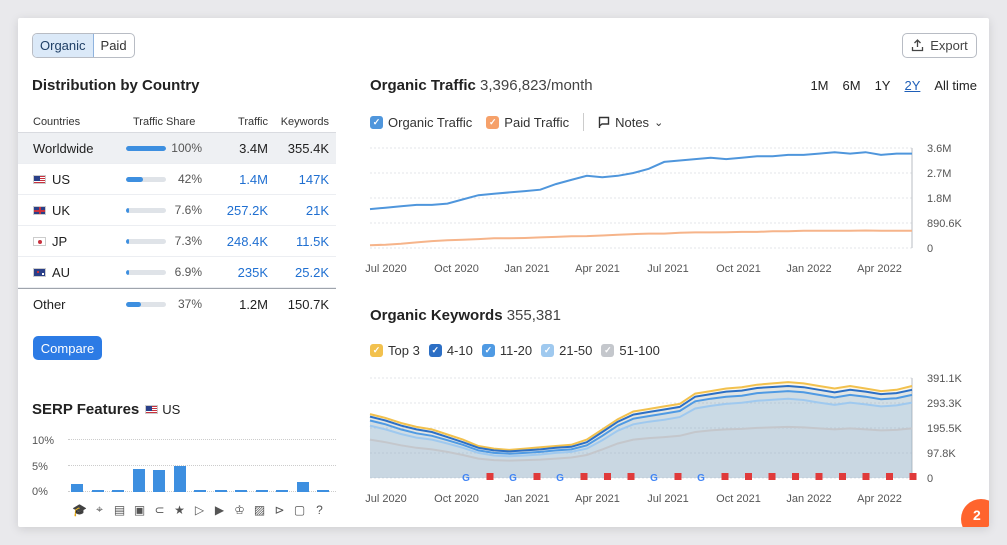 Image resolution: width=1007 pixels, height=545 pixels. I want to click on image-icon: ▣, so click(139, 509).